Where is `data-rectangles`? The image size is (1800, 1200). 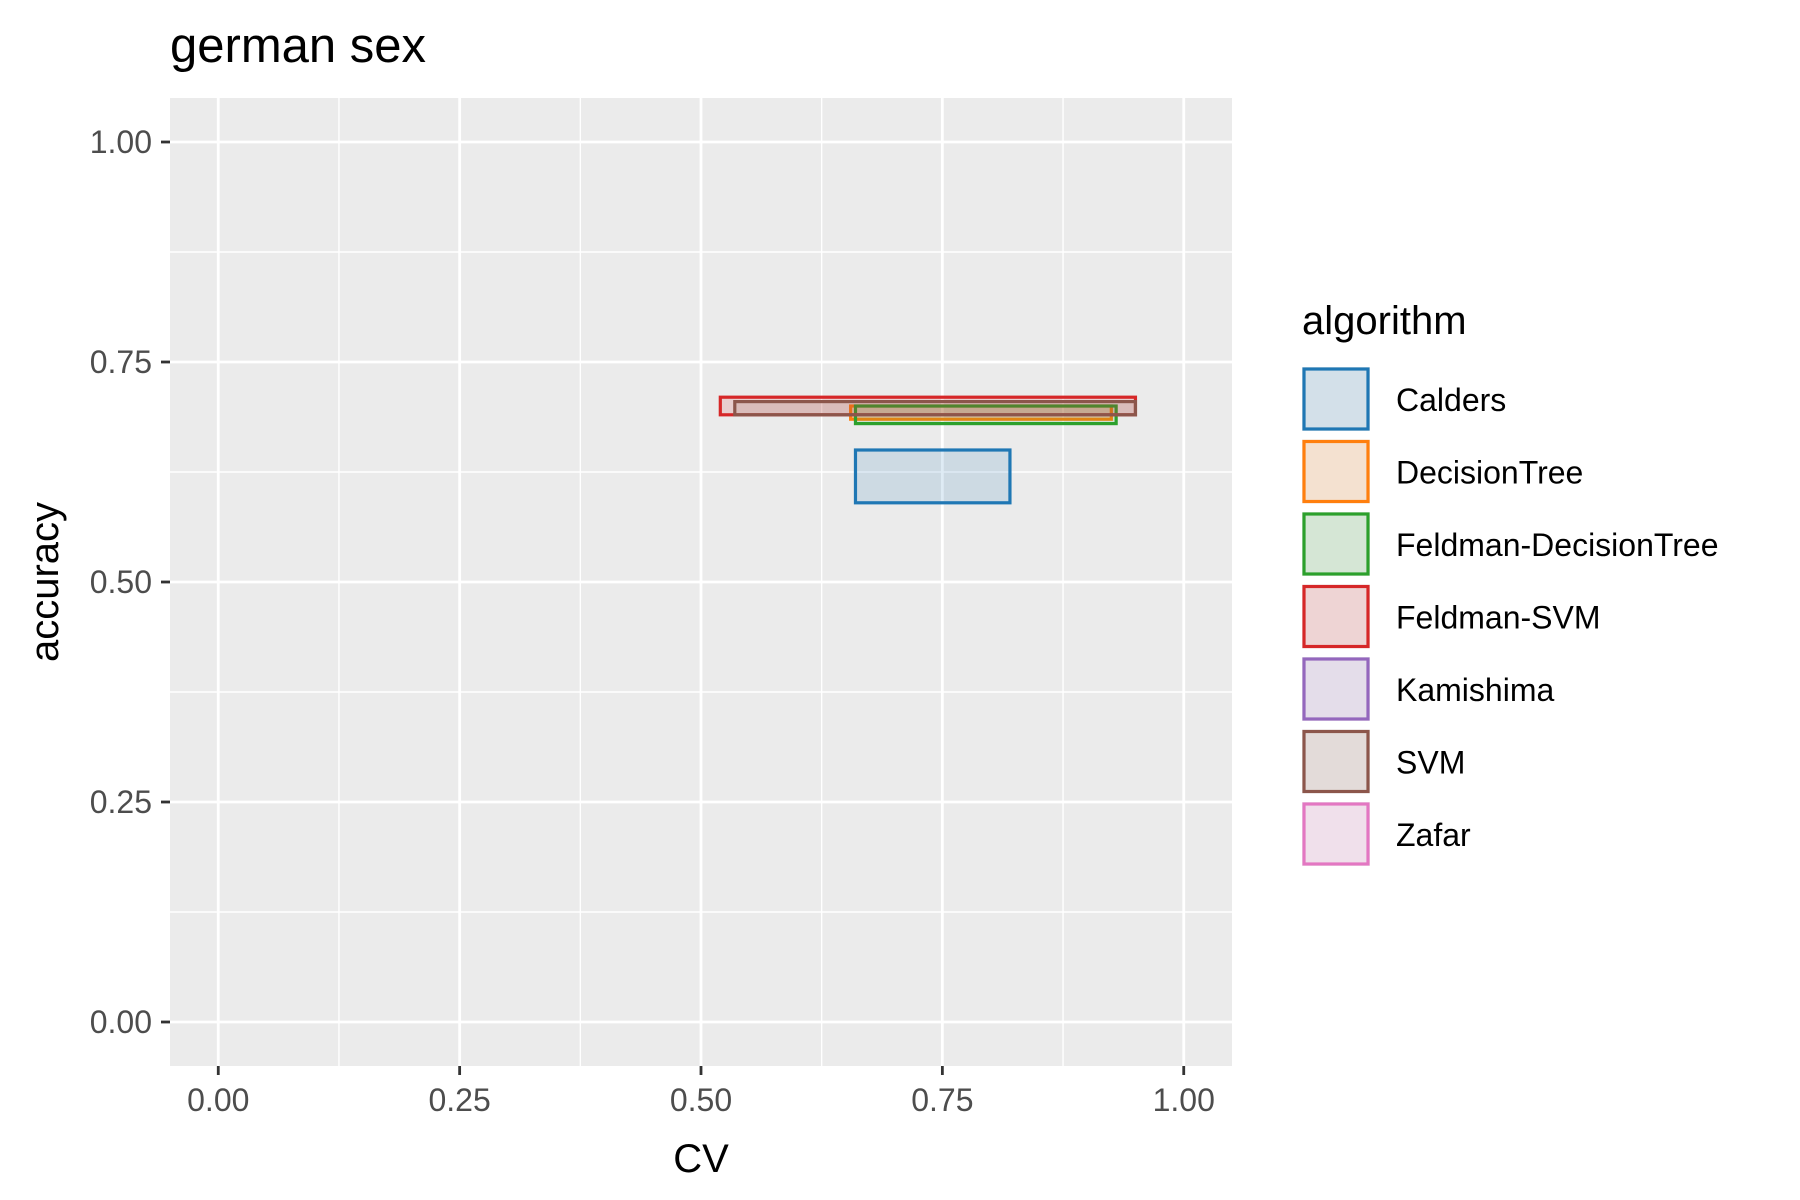 data-rectangles is located at coordinates (928, 450).